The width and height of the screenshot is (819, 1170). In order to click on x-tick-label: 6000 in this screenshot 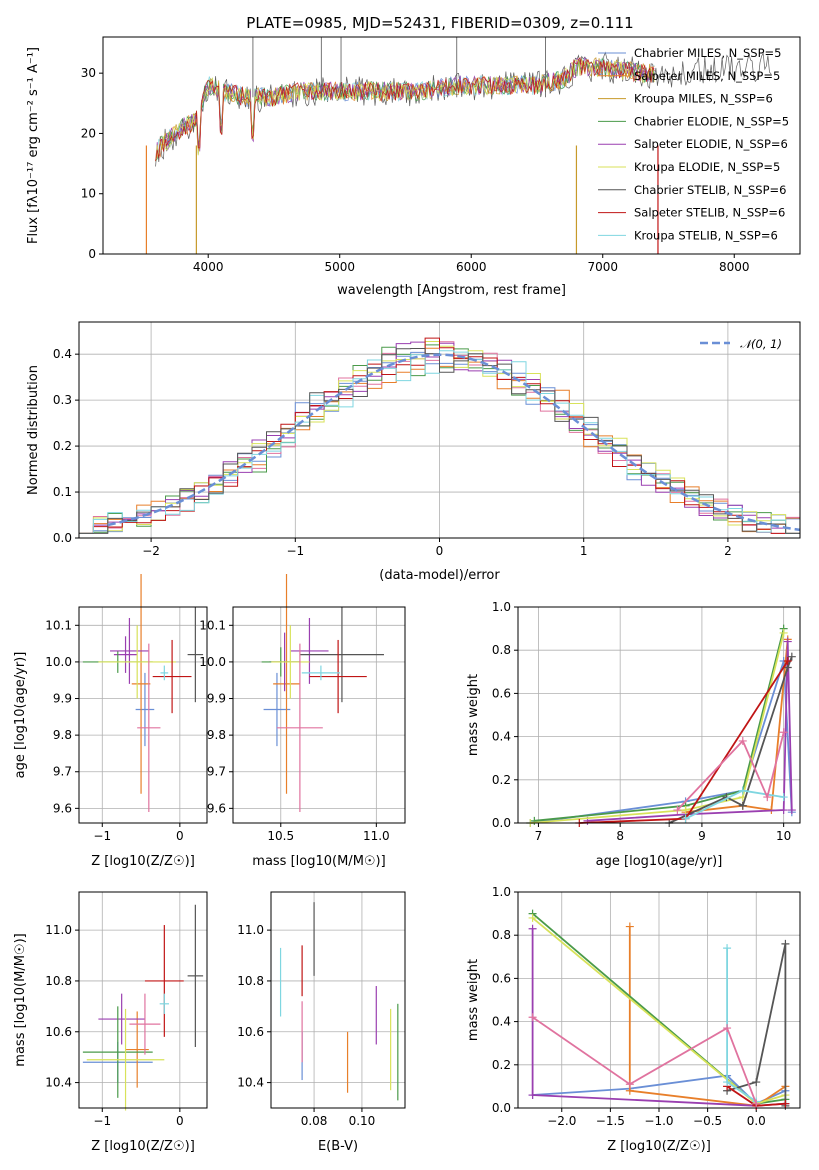, I will do `click(471, 267)`.